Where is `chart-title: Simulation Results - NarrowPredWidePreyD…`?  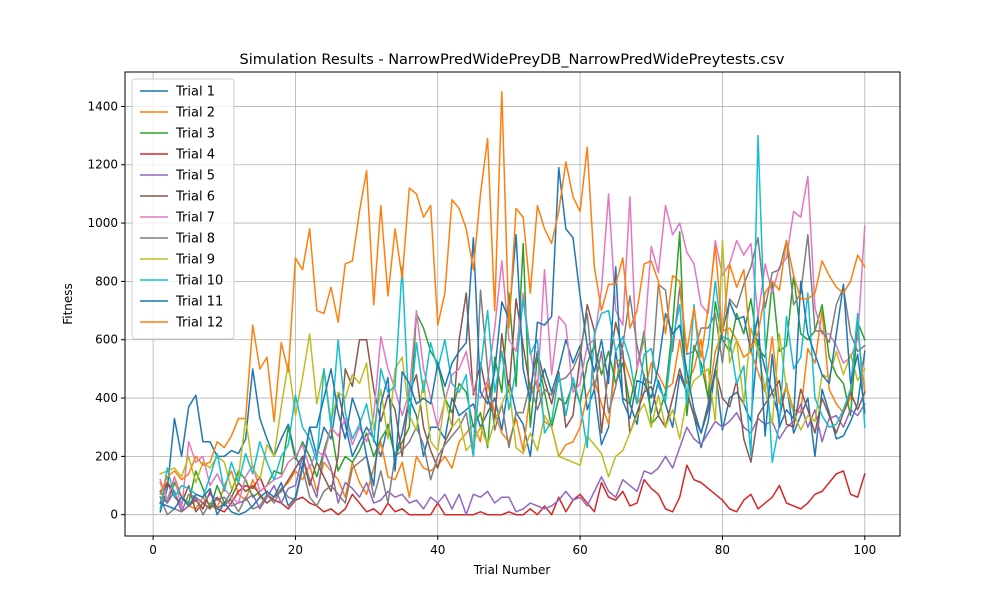 chart-title: Simulation Results - NarrowPredWidePreyD… is located at coordinates (512, 60).